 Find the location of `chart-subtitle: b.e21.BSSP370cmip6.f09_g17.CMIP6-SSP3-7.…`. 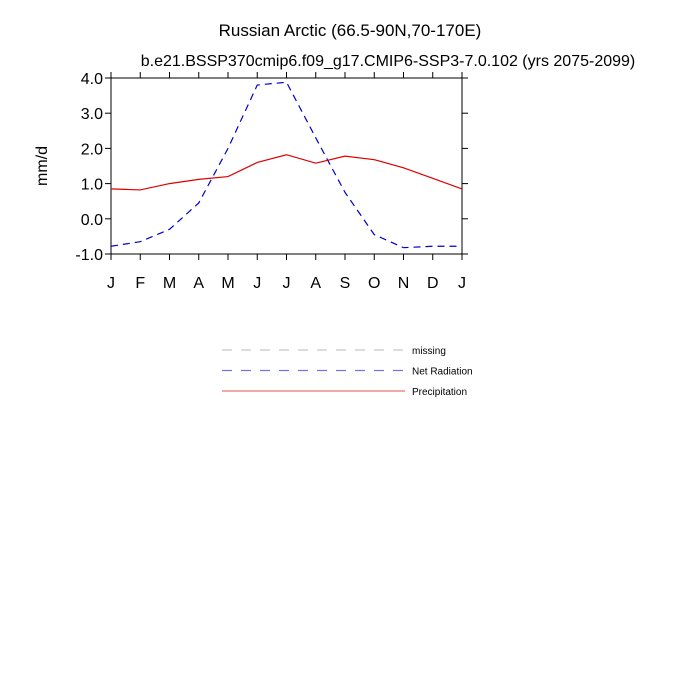

chart-subtitle: b.e21.BSSP370cmip6.f09_g17.CMIP6-SSP3-7.… is located at coordinates (388, 61).